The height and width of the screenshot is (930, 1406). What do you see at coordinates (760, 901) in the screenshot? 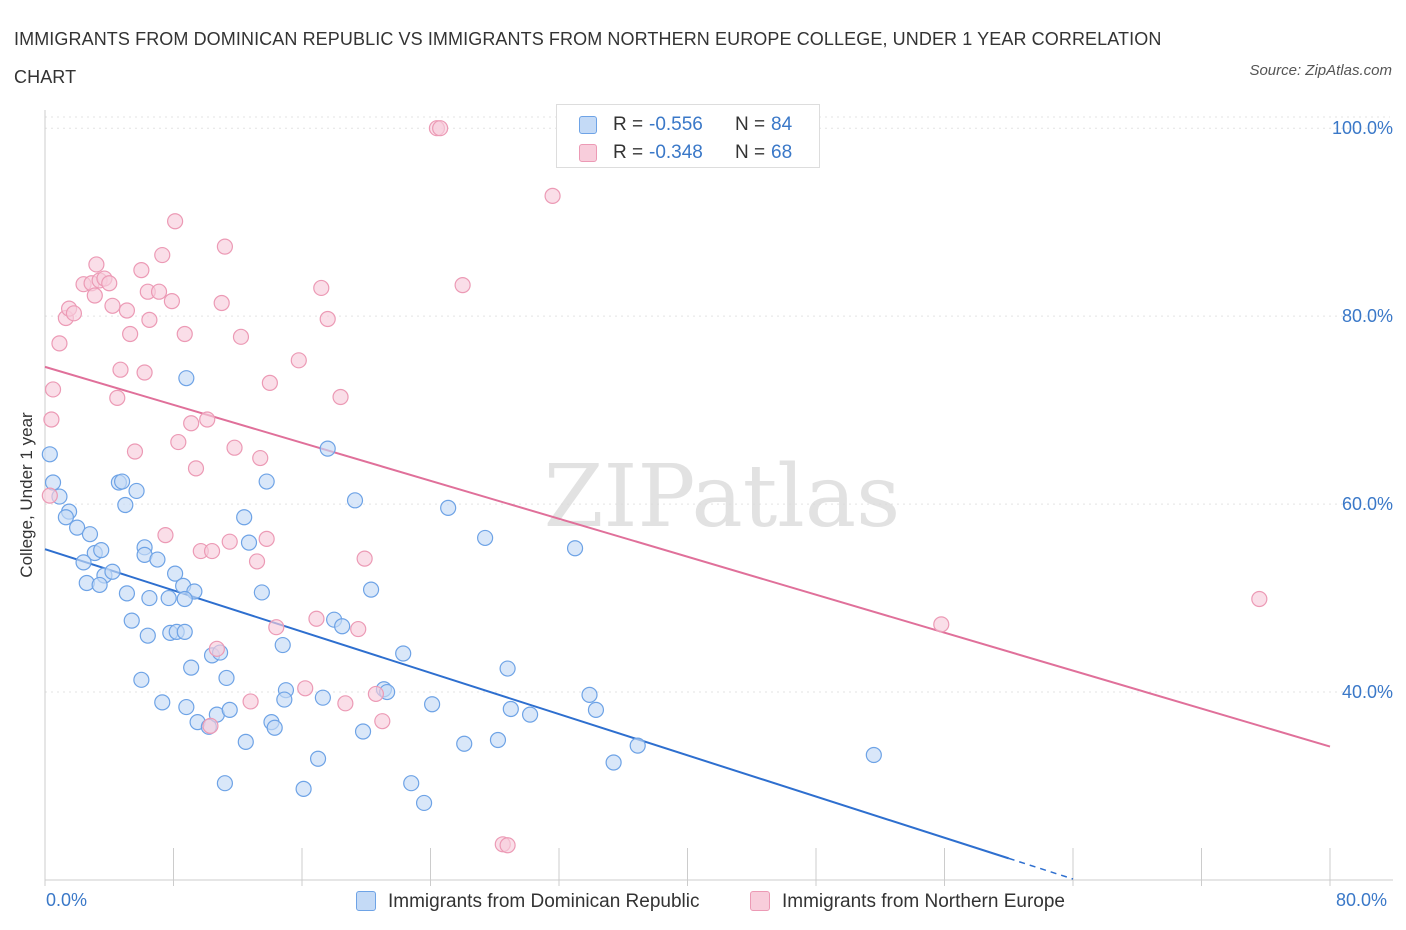
I see `legend-swatch-northern-europe` at bounding box center [760, 901].